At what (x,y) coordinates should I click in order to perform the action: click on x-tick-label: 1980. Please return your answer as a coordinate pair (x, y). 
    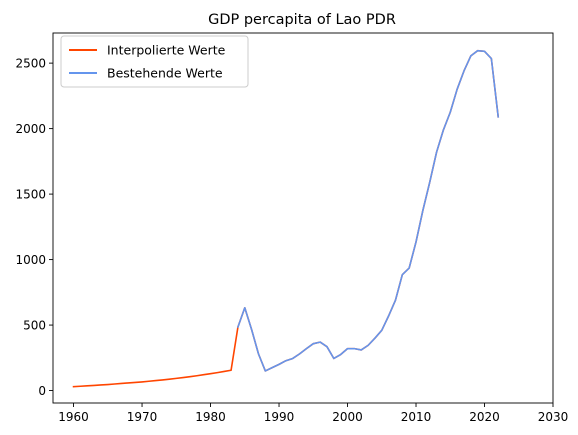
    Looking at the image, I should click on (210, 417).